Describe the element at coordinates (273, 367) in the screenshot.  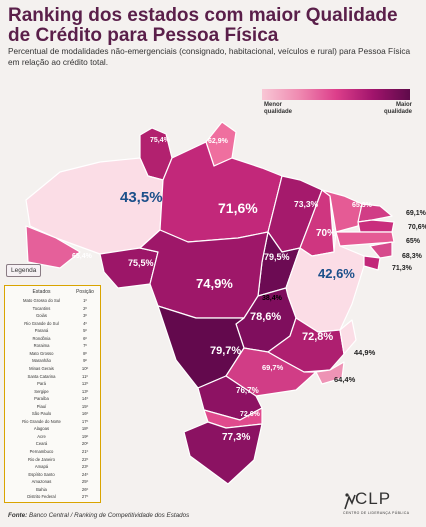
I see `state-value-sp: 69,7%` at that location.